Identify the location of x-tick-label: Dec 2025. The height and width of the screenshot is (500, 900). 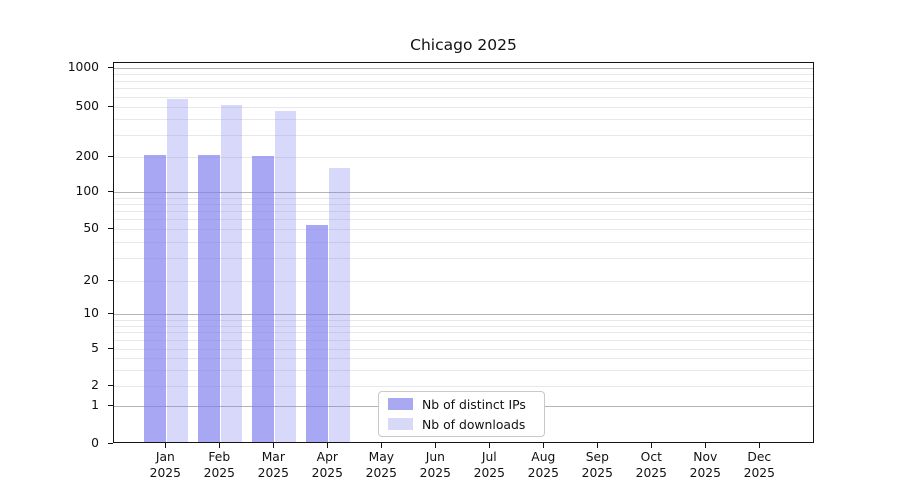
(759, 465).